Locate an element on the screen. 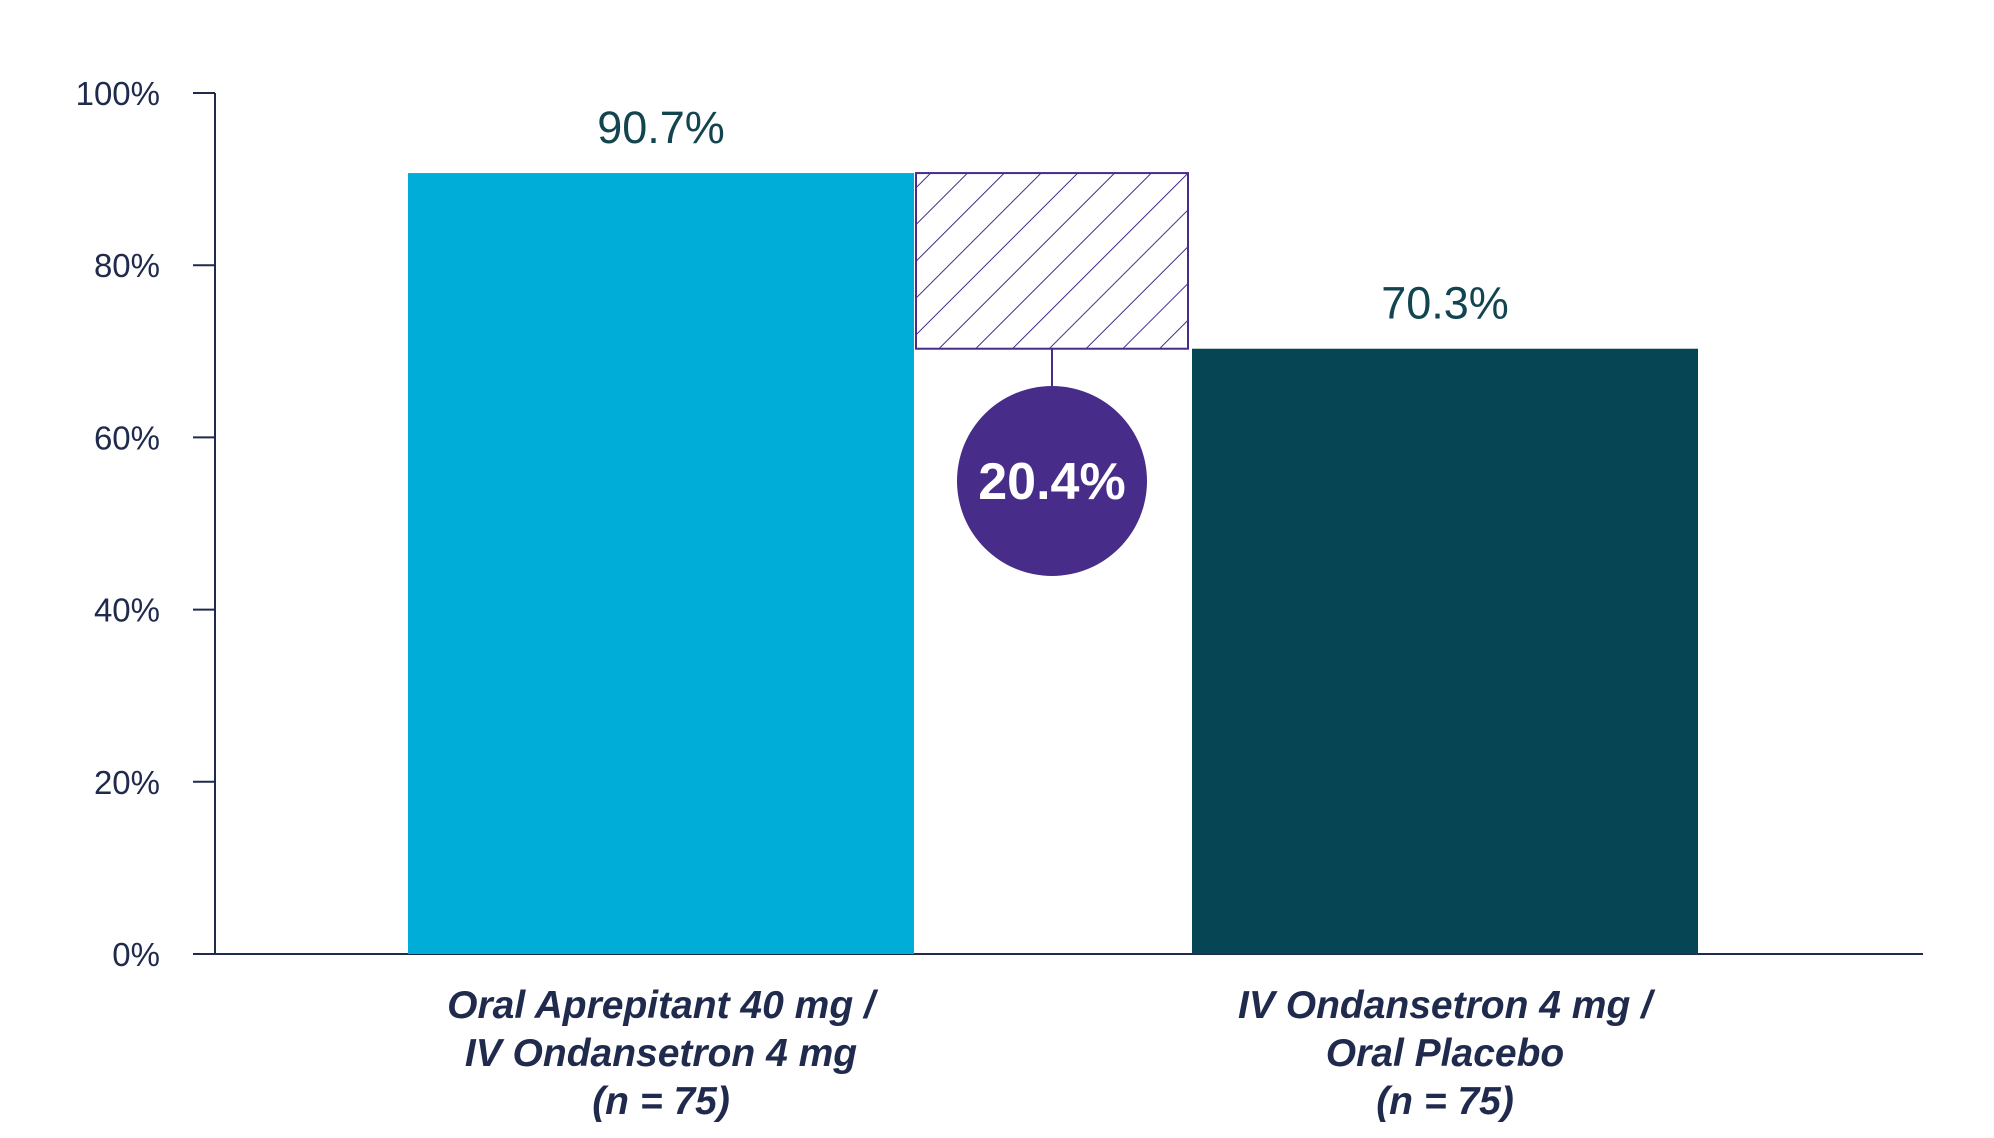  value-label: 90.7% is located at coordinates (661, 127).